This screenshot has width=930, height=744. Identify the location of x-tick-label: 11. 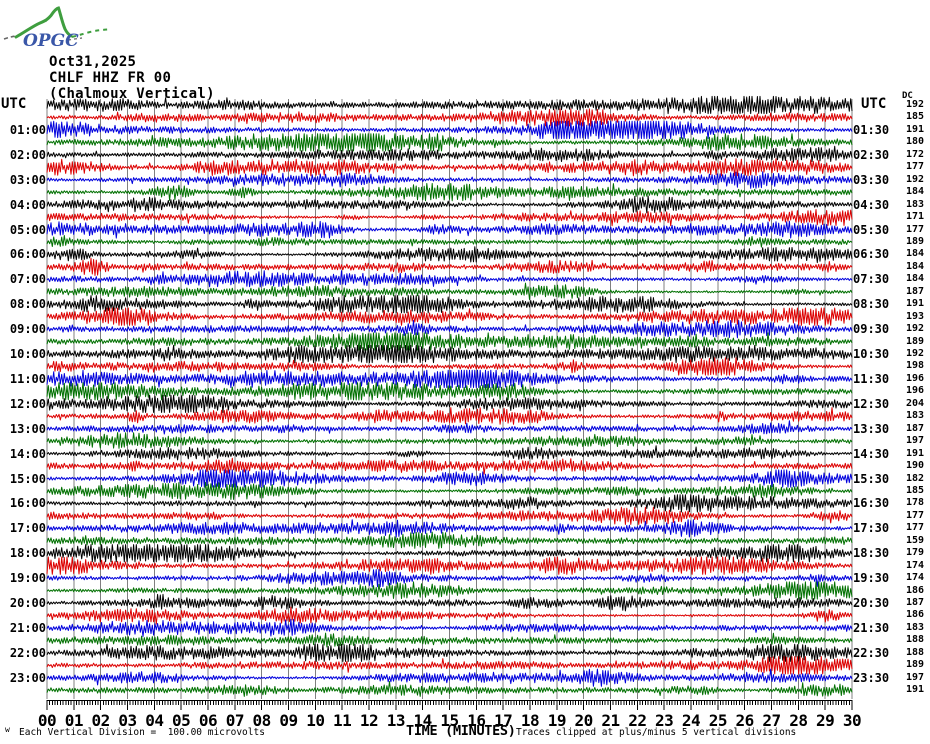
(342, 720).